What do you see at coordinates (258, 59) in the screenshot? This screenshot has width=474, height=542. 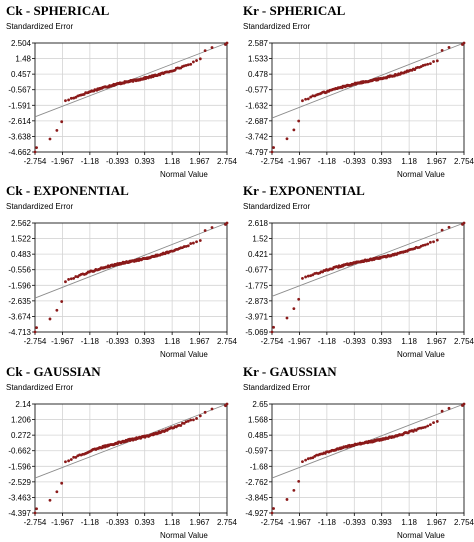 I see `y-tick-label: 1.533` at bounding box center [258, 59].